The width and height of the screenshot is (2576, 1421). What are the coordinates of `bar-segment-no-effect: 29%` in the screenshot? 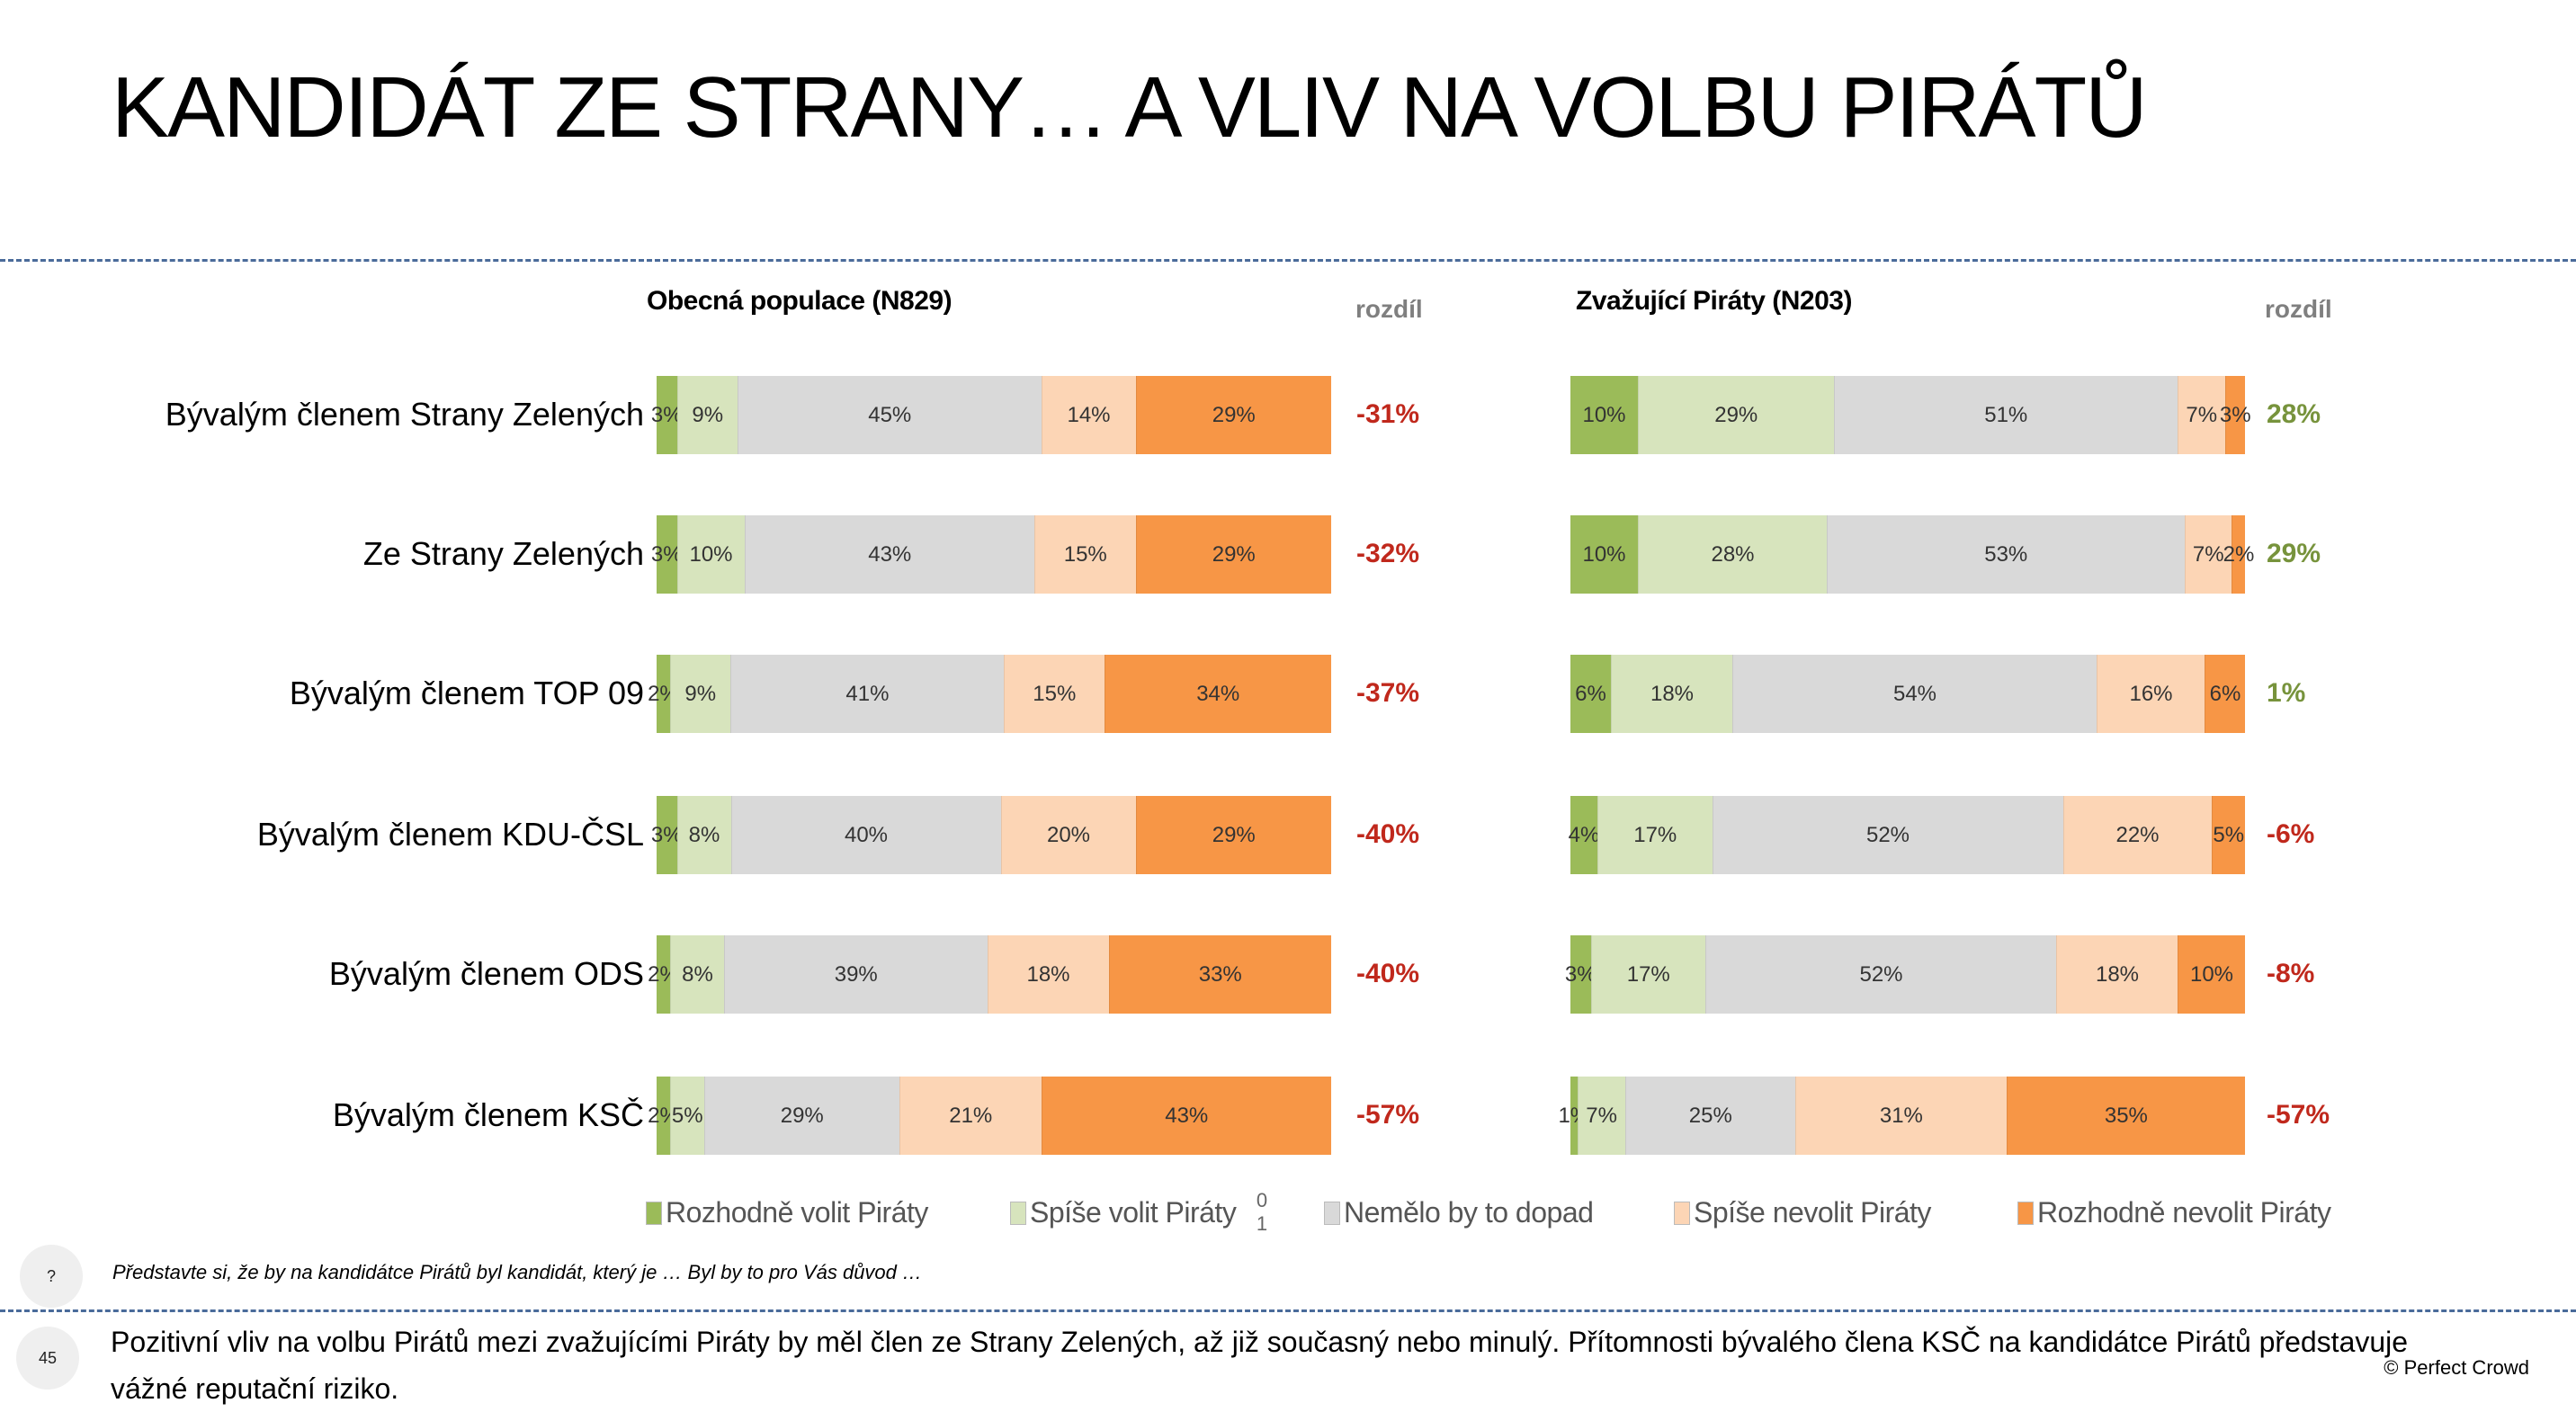 It's located at (801, 1116).